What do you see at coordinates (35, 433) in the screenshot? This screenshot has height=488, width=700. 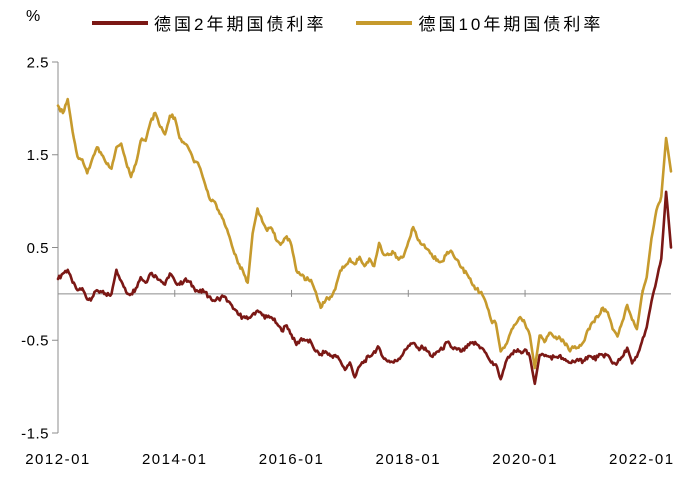 I see `y-axis-tick-label: -1.5` at bounding box center [35, 433].